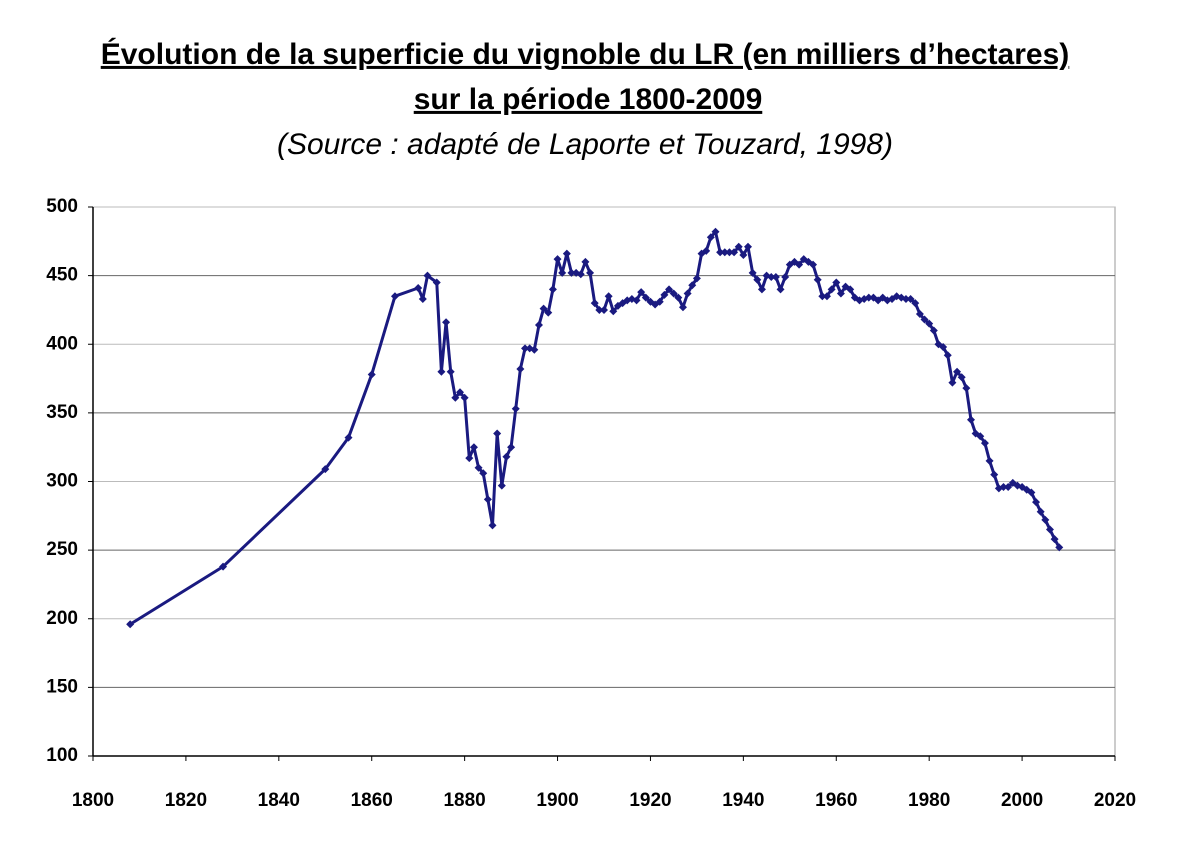  Describe the element at coordinates (62, 755) in the screenshot. I see `y-tick-label: 100` at that location.